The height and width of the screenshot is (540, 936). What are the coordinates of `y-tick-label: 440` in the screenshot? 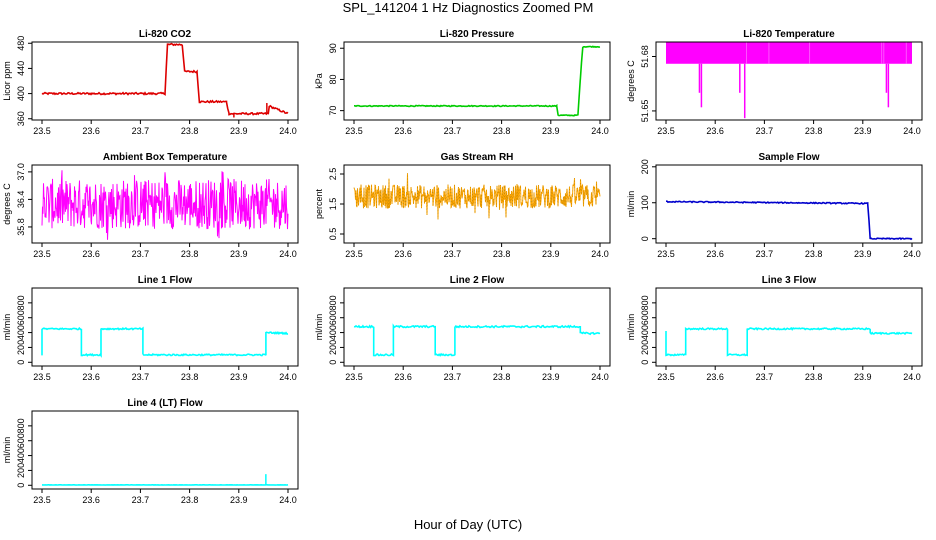 It's located at (21, 68).